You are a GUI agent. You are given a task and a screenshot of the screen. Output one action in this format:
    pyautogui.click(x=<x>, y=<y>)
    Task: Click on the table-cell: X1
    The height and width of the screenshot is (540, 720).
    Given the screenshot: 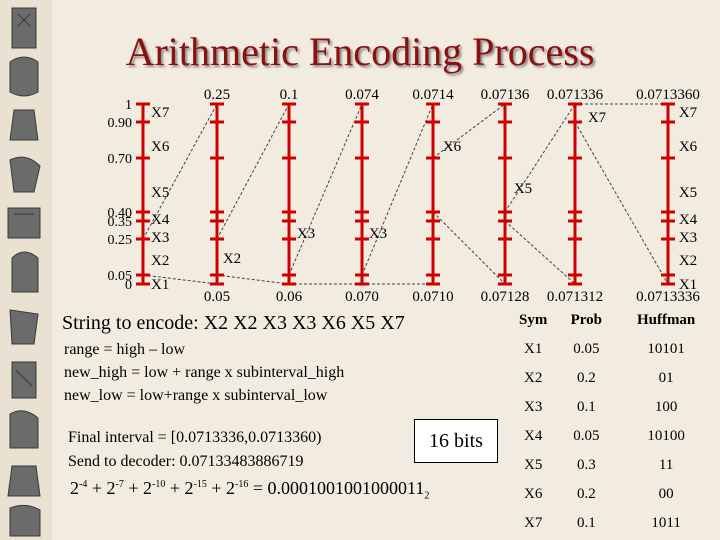 What is the action you would take?
    pyautogui.click(x=533, y=349)
    